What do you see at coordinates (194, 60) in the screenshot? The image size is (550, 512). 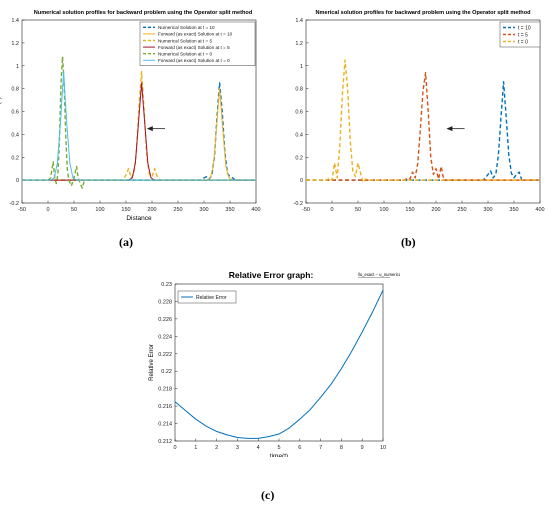 I see `legend-label-6: Forward (as exact) Solution at t = 0` at bounding box center [194, 60].